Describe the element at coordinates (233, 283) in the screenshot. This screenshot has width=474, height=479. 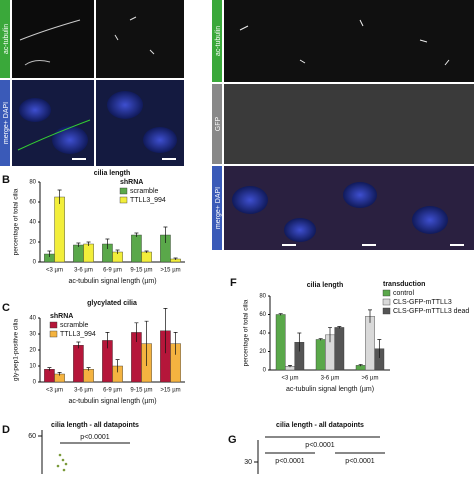
I see `panel-letter: F` at that location.